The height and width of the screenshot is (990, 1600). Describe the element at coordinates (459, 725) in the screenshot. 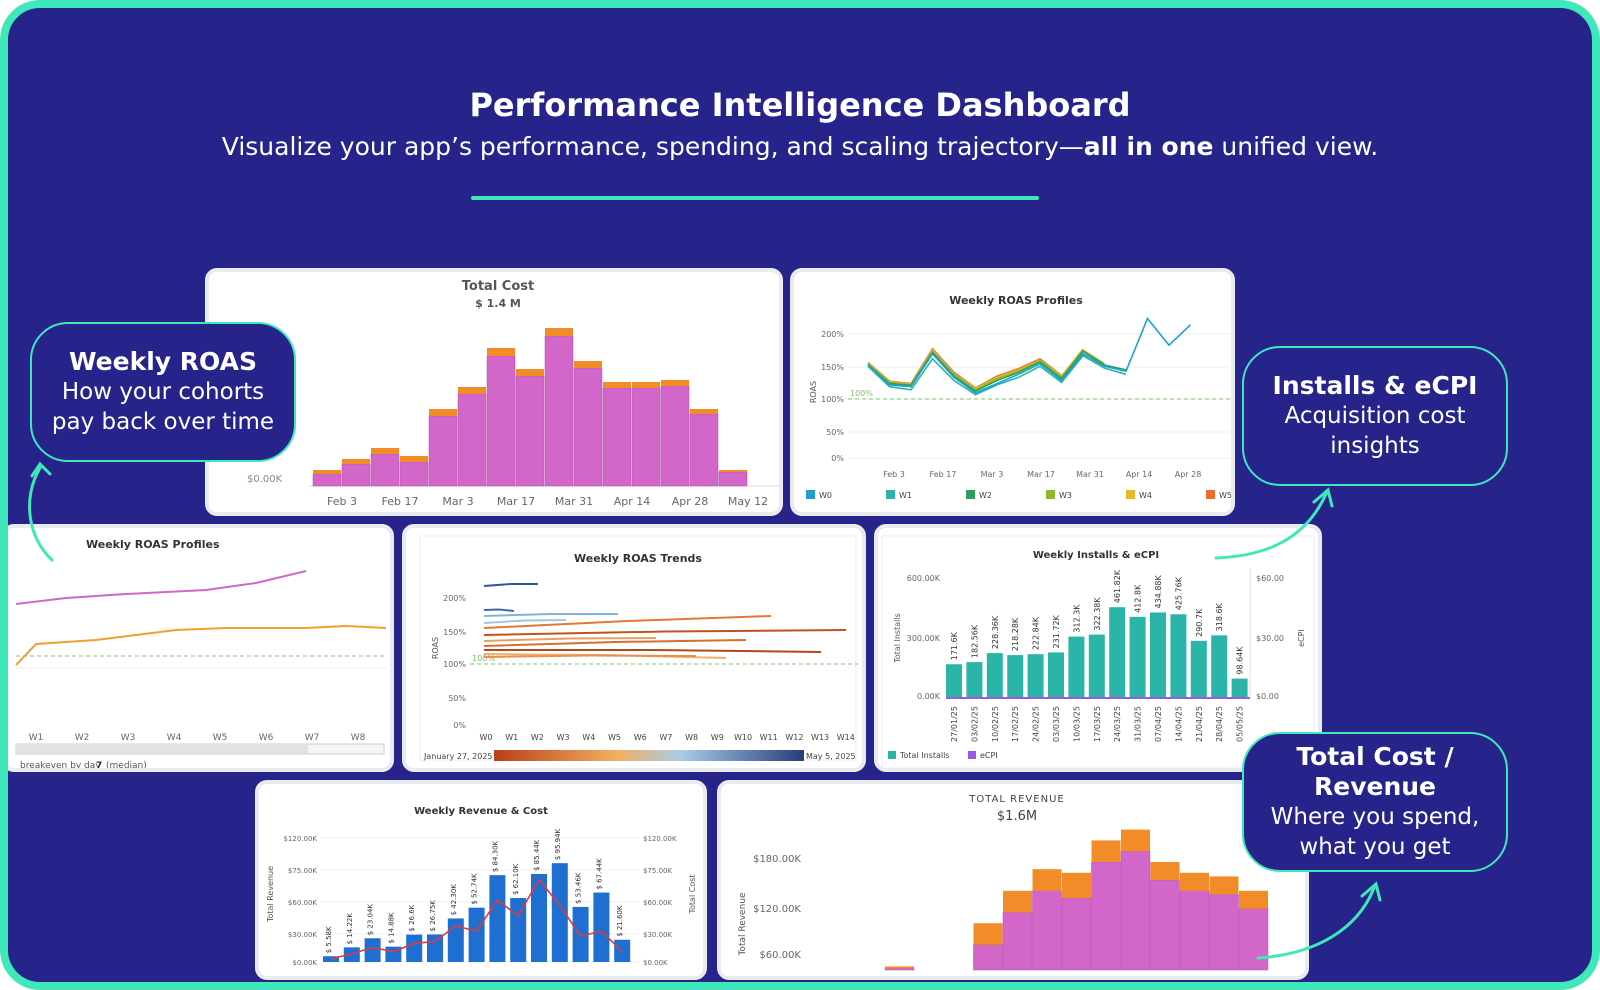

I see `y-tick-label: 0%` at that location.